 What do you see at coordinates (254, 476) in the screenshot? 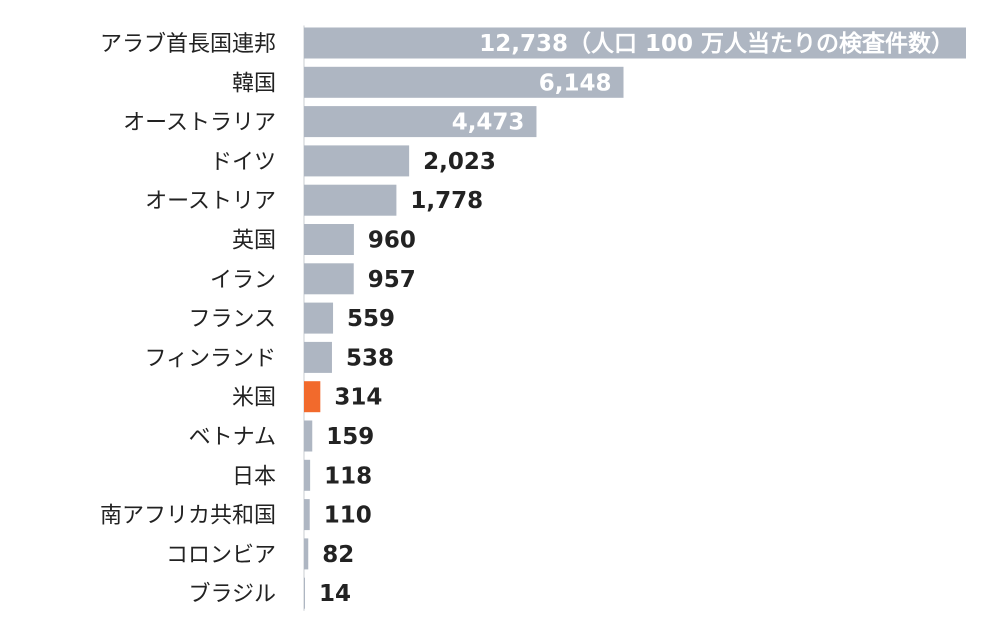
I see `category-label: 日本` at bounding box center [254, 476].